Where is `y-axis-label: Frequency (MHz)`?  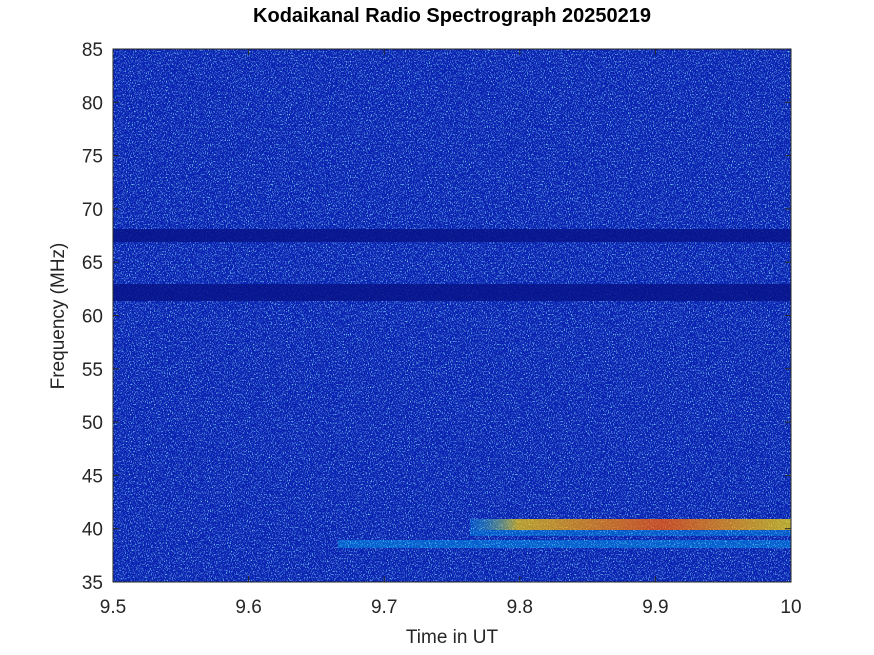
y-axis-label: Frequency (MHz) is located at coordinates (58, 316).